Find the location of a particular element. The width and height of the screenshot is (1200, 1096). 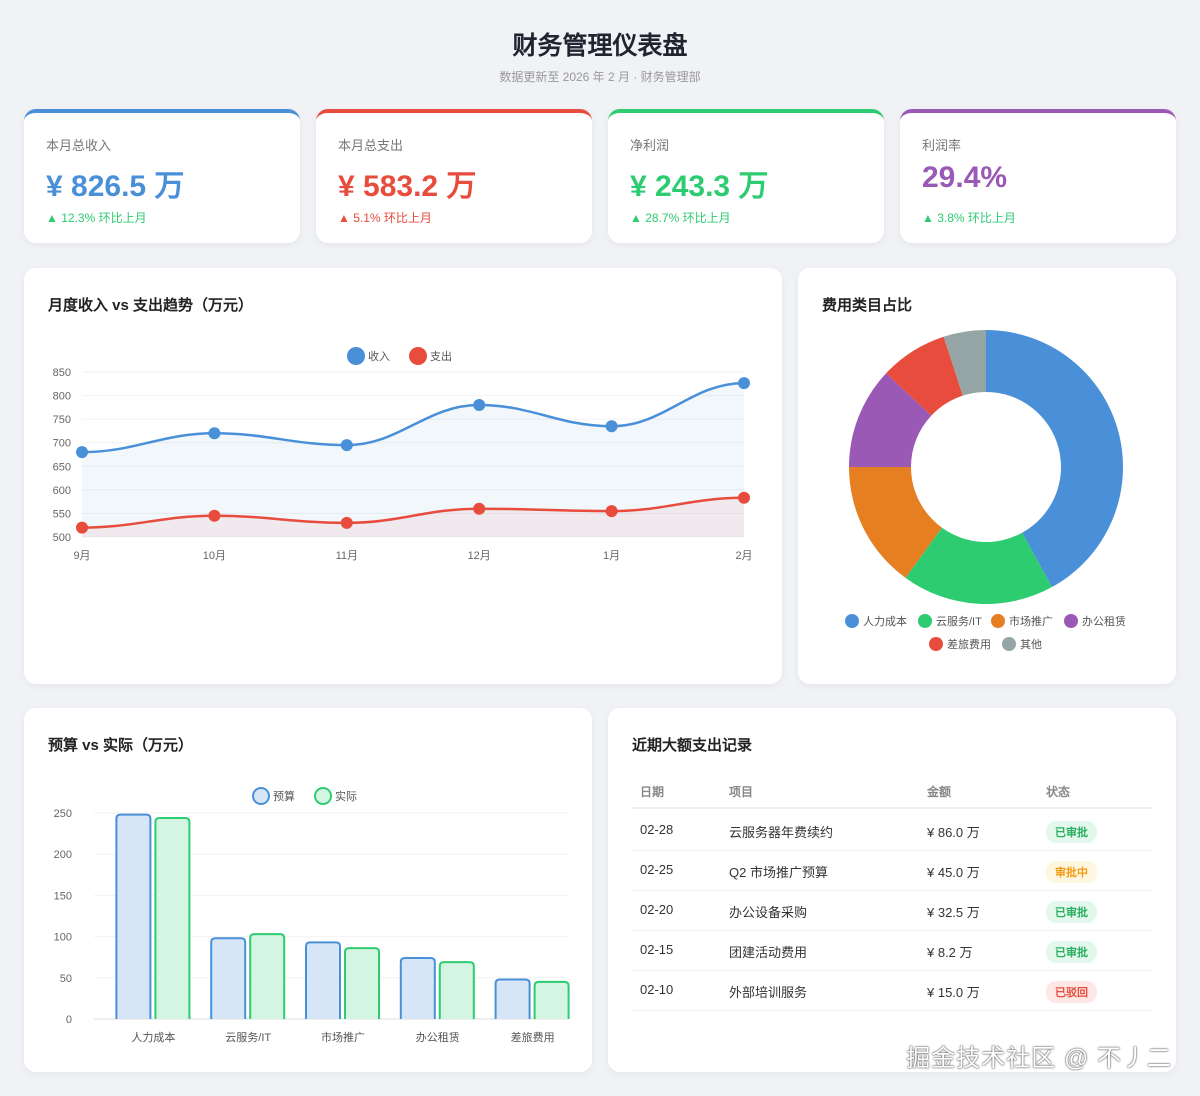

cell-item: 外部培训服务 is located at coordinates (768, 992).